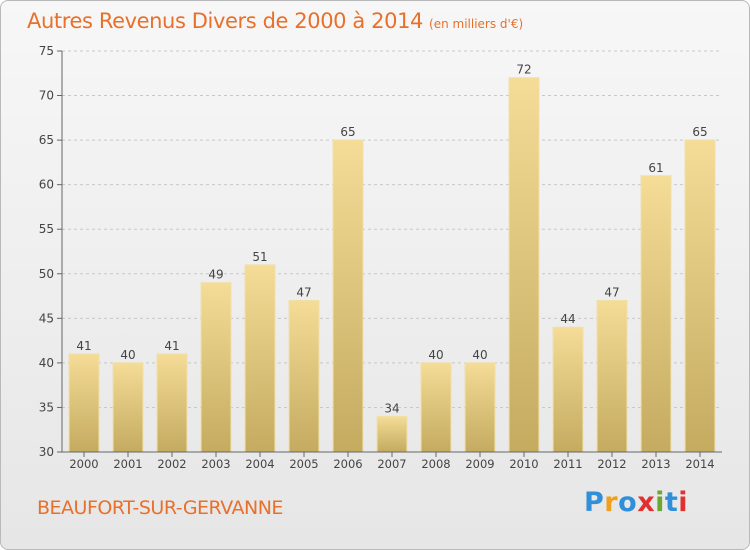 This screenshot has width=750, height=550. I want to click on x-tick-label: 2005, so click(303, 464).